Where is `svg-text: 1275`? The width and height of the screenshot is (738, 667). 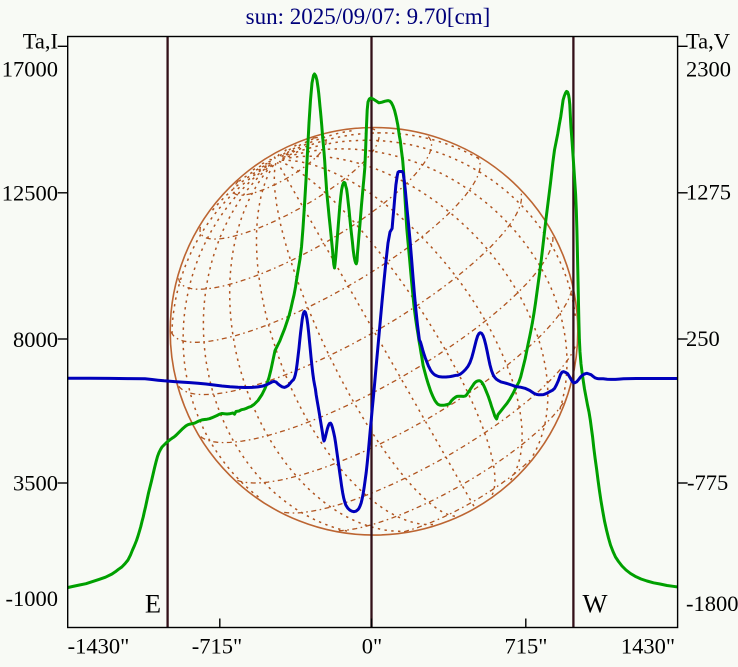
svg-text: 1275 is located at coordinates (708, 192).